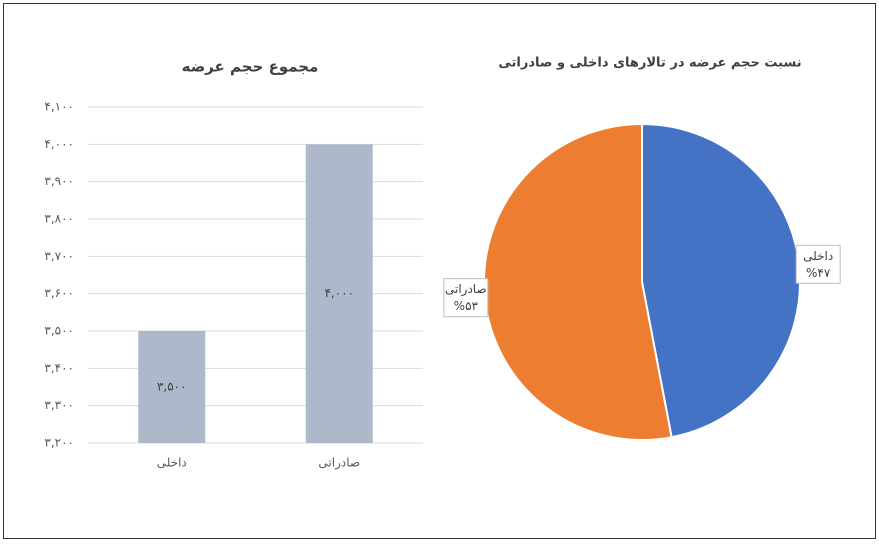 The height and width of the screenshot is (544, 879). I want to click on slice-label: داخلی, so click(818, 256).